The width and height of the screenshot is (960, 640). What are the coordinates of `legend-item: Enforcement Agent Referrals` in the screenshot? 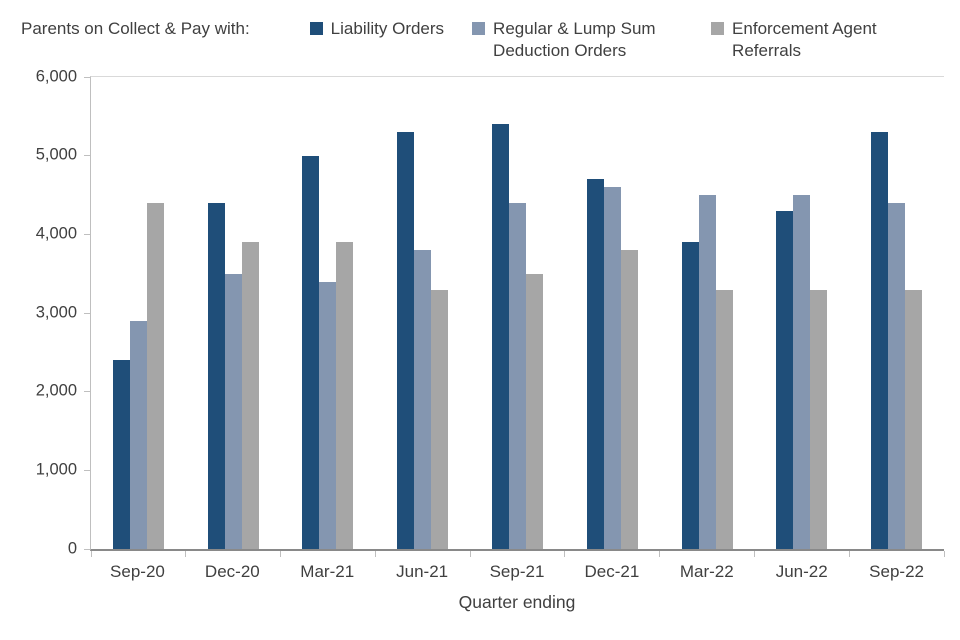 It's located at (805, 40).